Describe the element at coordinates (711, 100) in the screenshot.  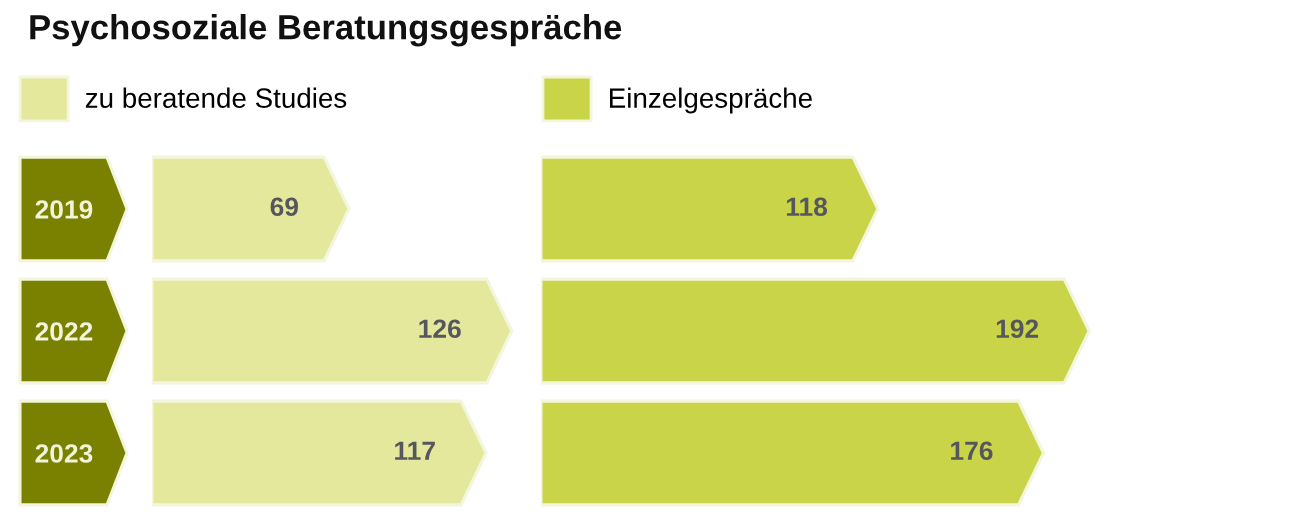
I see `series-label: Einzelgespräche` at that location.